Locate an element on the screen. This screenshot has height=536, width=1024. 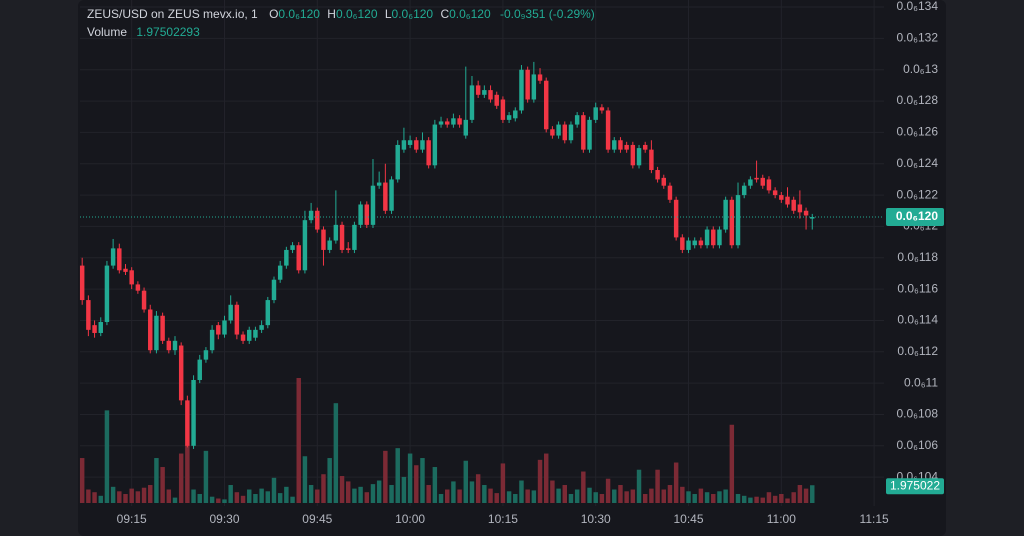
last-price-label: 0.0₆120 is located at coordinates (917, 216).